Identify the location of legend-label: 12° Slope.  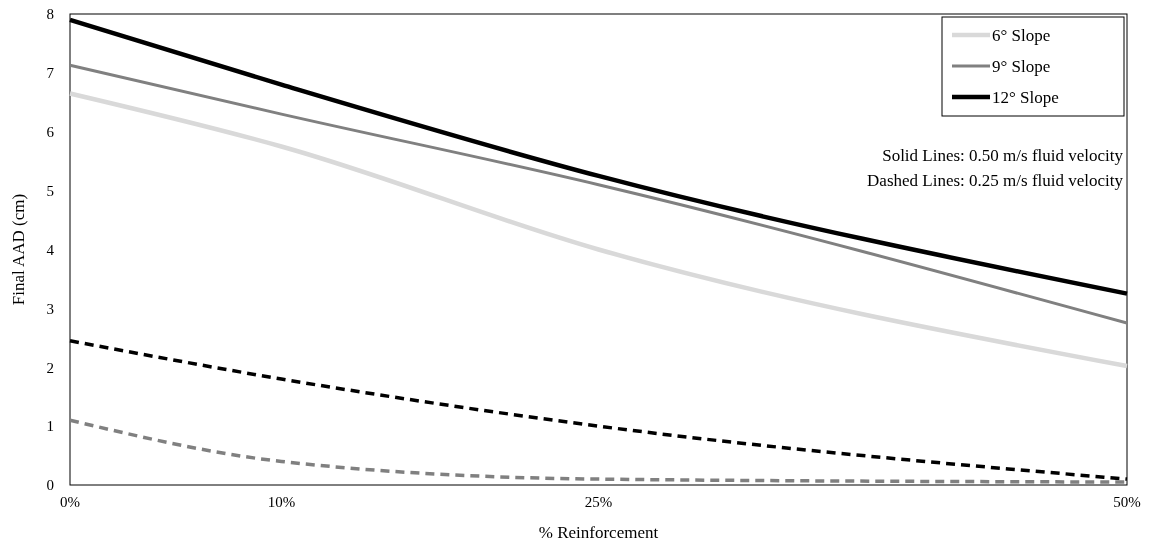
(1025, 97).